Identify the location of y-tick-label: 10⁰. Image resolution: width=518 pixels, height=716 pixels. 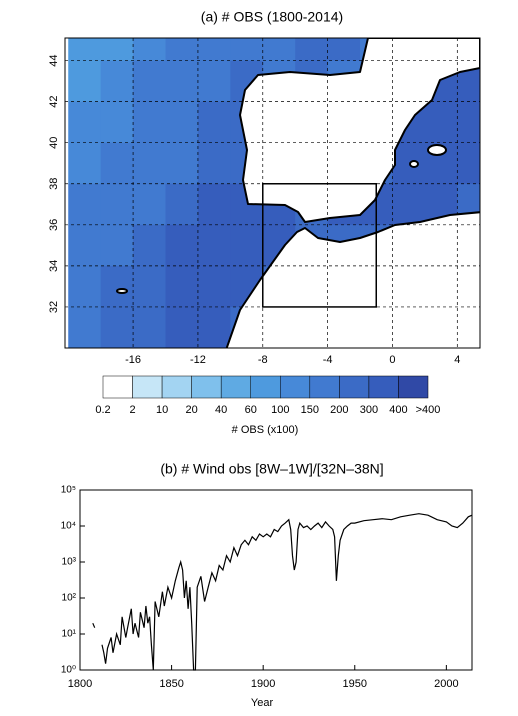
(68, 670).